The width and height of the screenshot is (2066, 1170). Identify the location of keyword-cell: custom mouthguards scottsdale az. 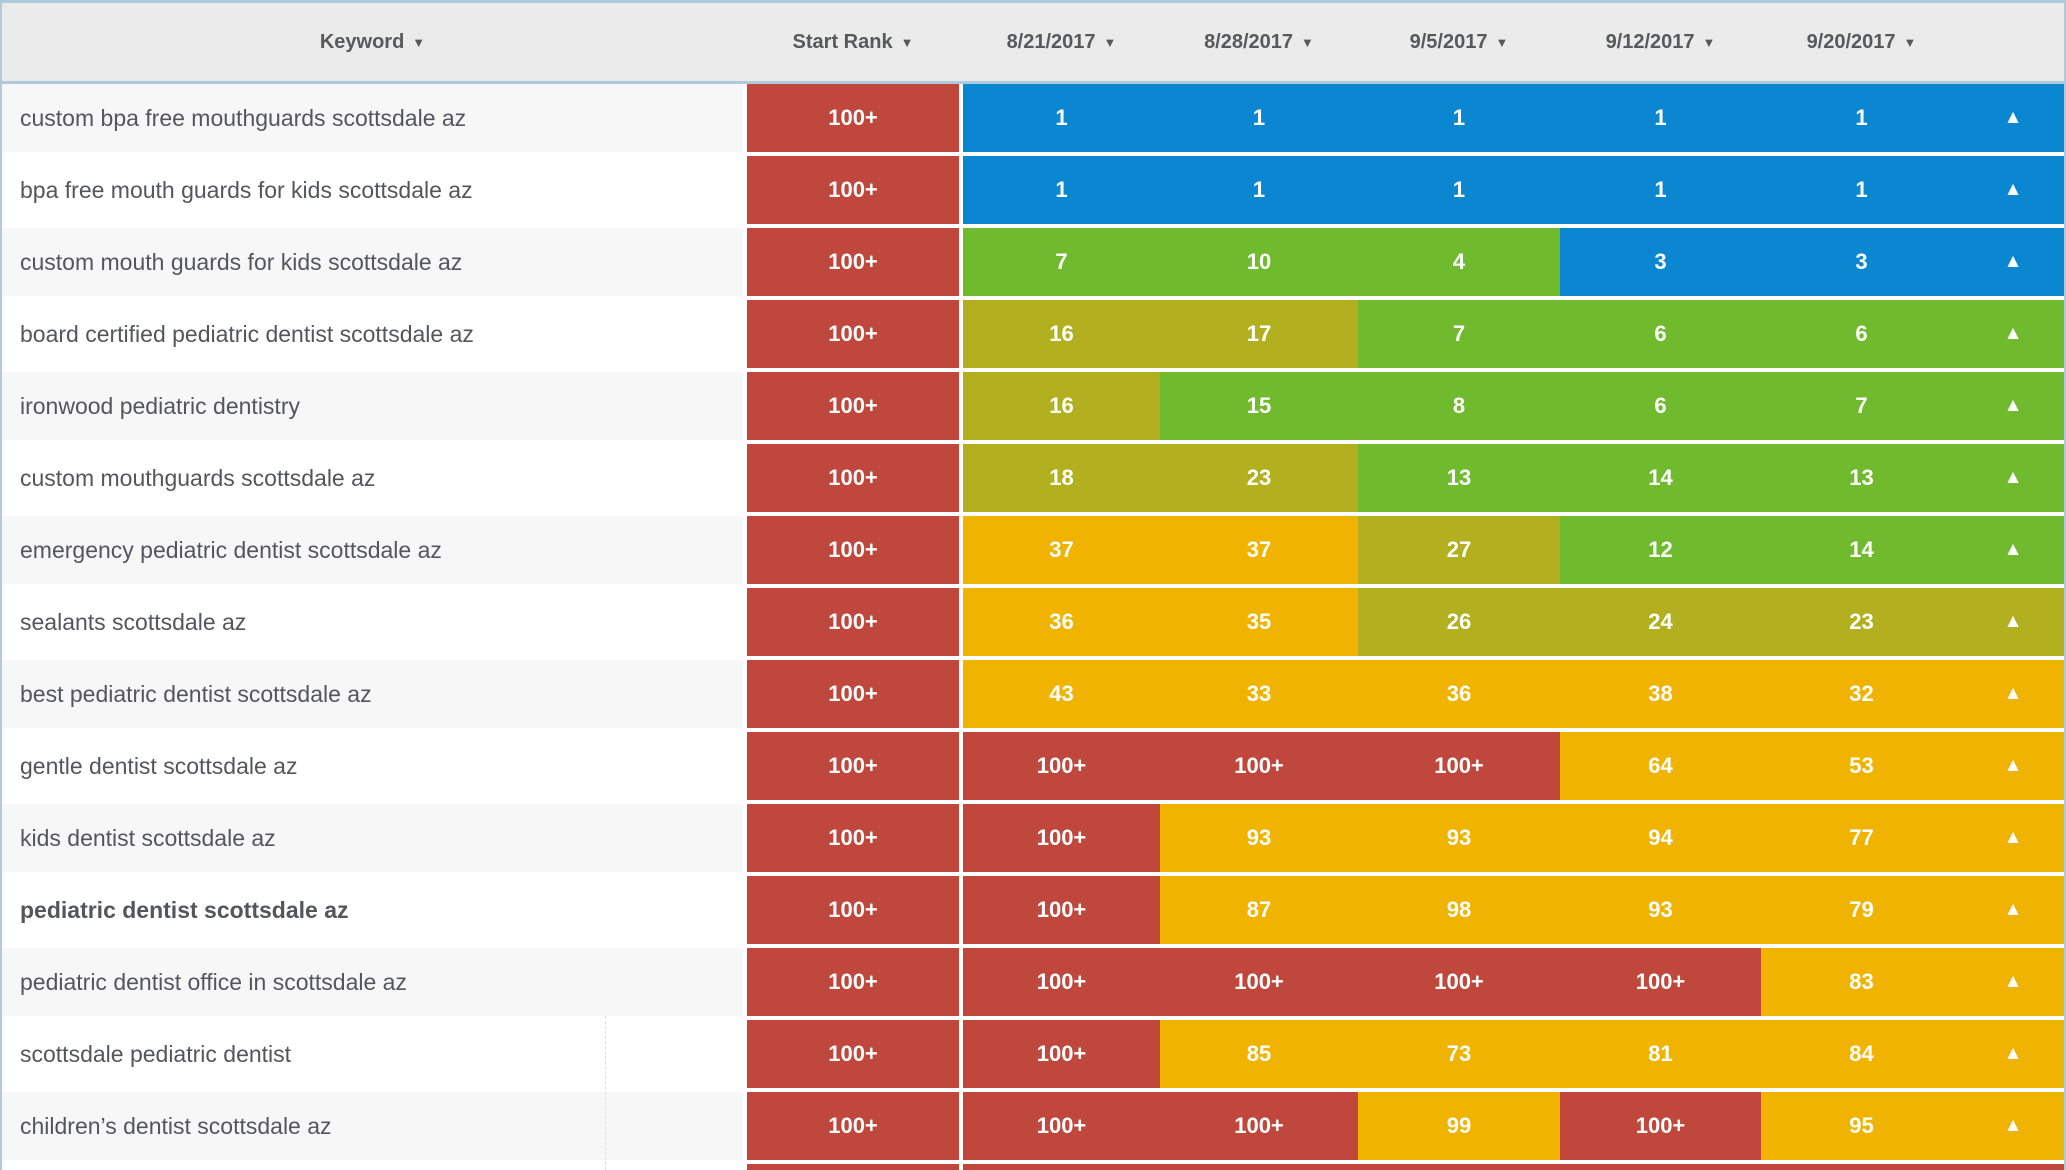
(372, 478).